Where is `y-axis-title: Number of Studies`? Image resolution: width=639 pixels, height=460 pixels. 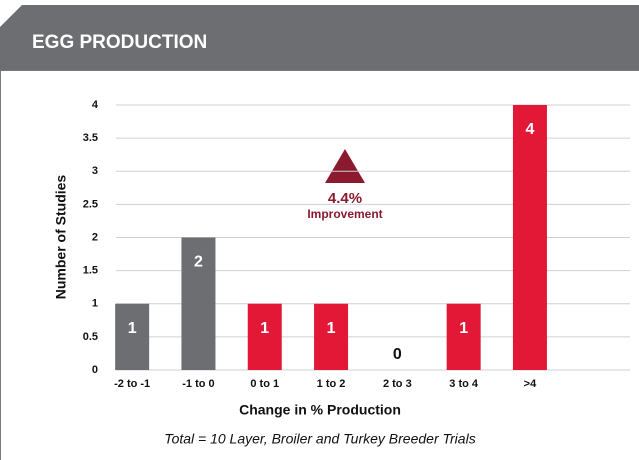
y-axis-title: Number of Studies is located at coordinates (61, 237).